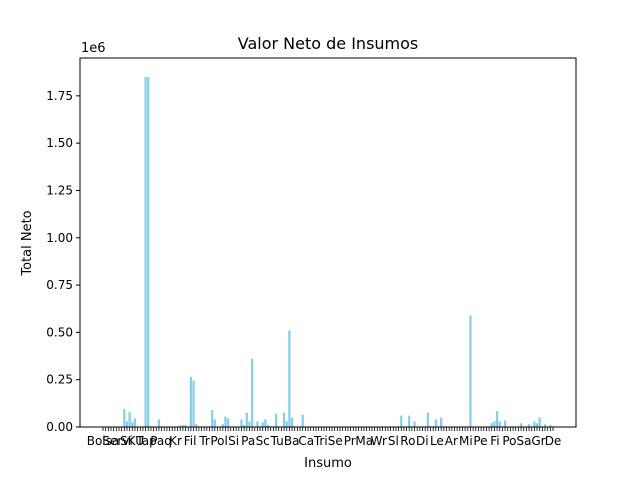 This screenshot has height=480, width=640. Describe the element at coordinates (218, 441) in the screenshot. I see `x-tick-label: Pol` at that location.